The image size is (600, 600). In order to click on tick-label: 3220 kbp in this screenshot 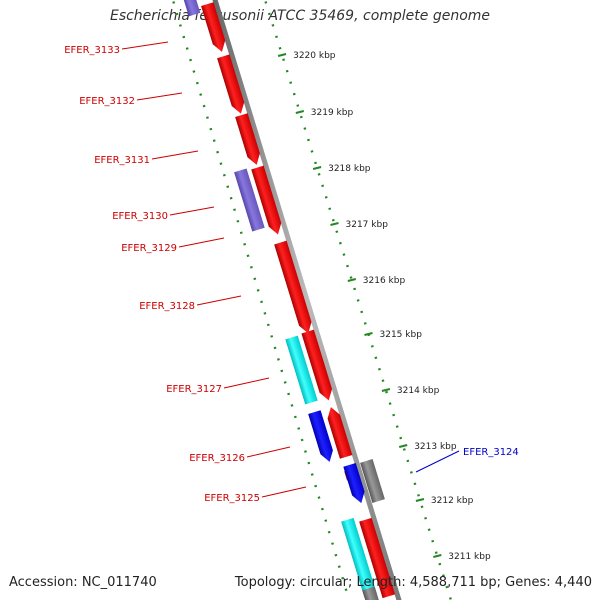, I will do `click(314, 56)`.